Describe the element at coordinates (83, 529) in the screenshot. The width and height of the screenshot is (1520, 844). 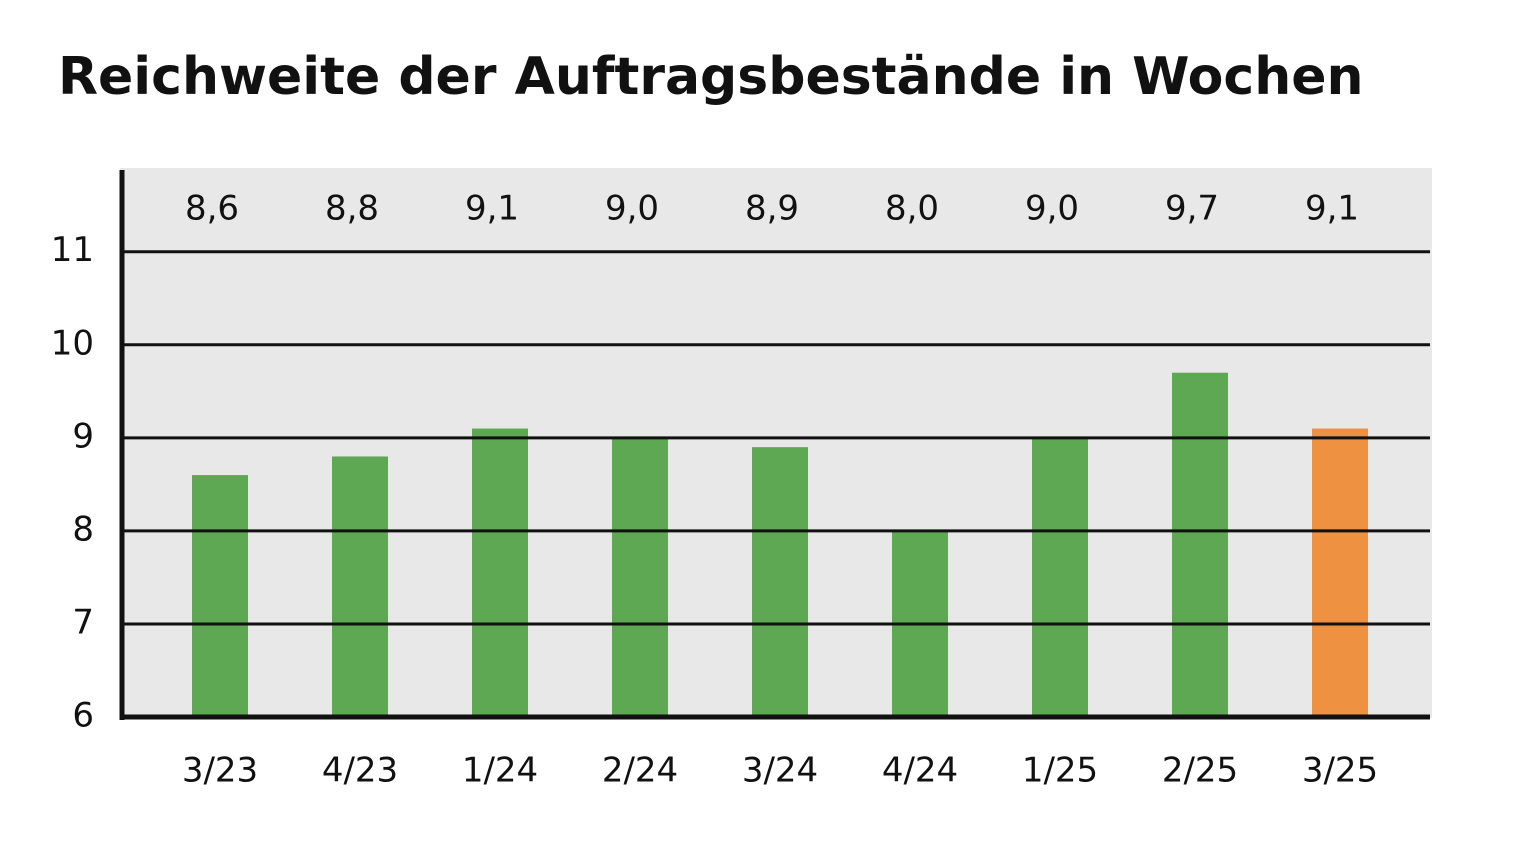
I see `y-tick-label: 8` at that location.